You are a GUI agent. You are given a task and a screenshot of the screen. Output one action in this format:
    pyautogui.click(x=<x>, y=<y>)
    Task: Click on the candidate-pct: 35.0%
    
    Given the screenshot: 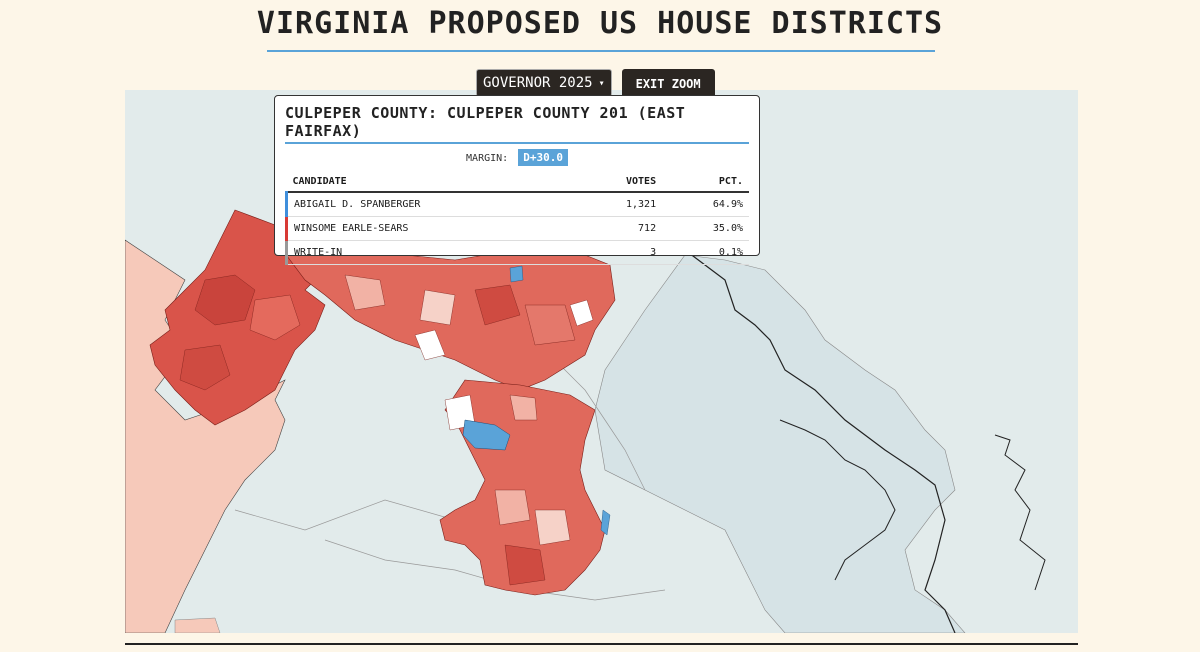 What is the action you would take?
    pyautogui.click(x=705, y=228)
    